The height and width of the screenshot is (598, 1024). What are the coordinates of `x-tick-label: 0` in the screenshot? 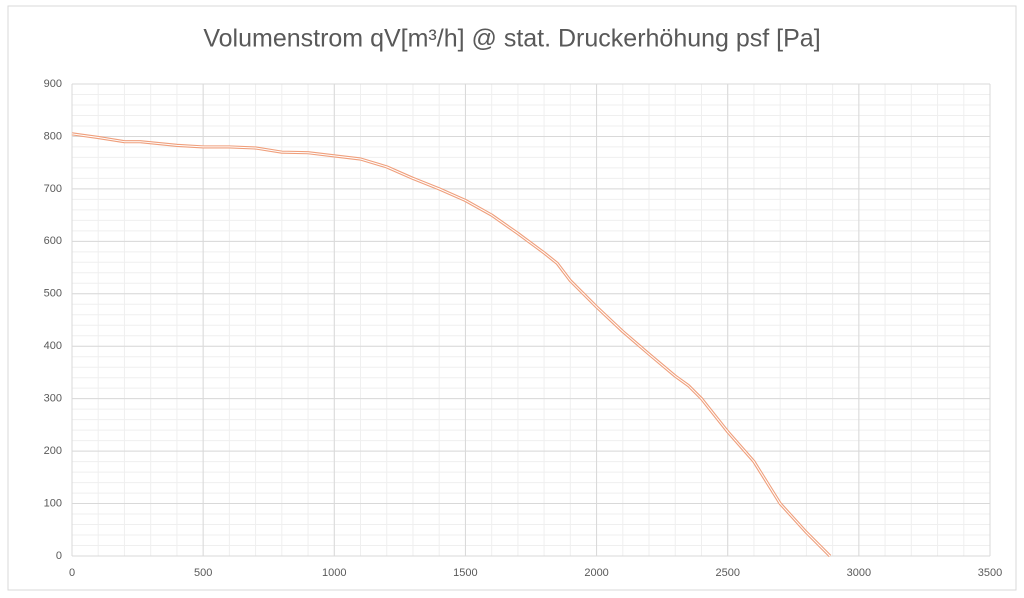 It's located at (72, 573).